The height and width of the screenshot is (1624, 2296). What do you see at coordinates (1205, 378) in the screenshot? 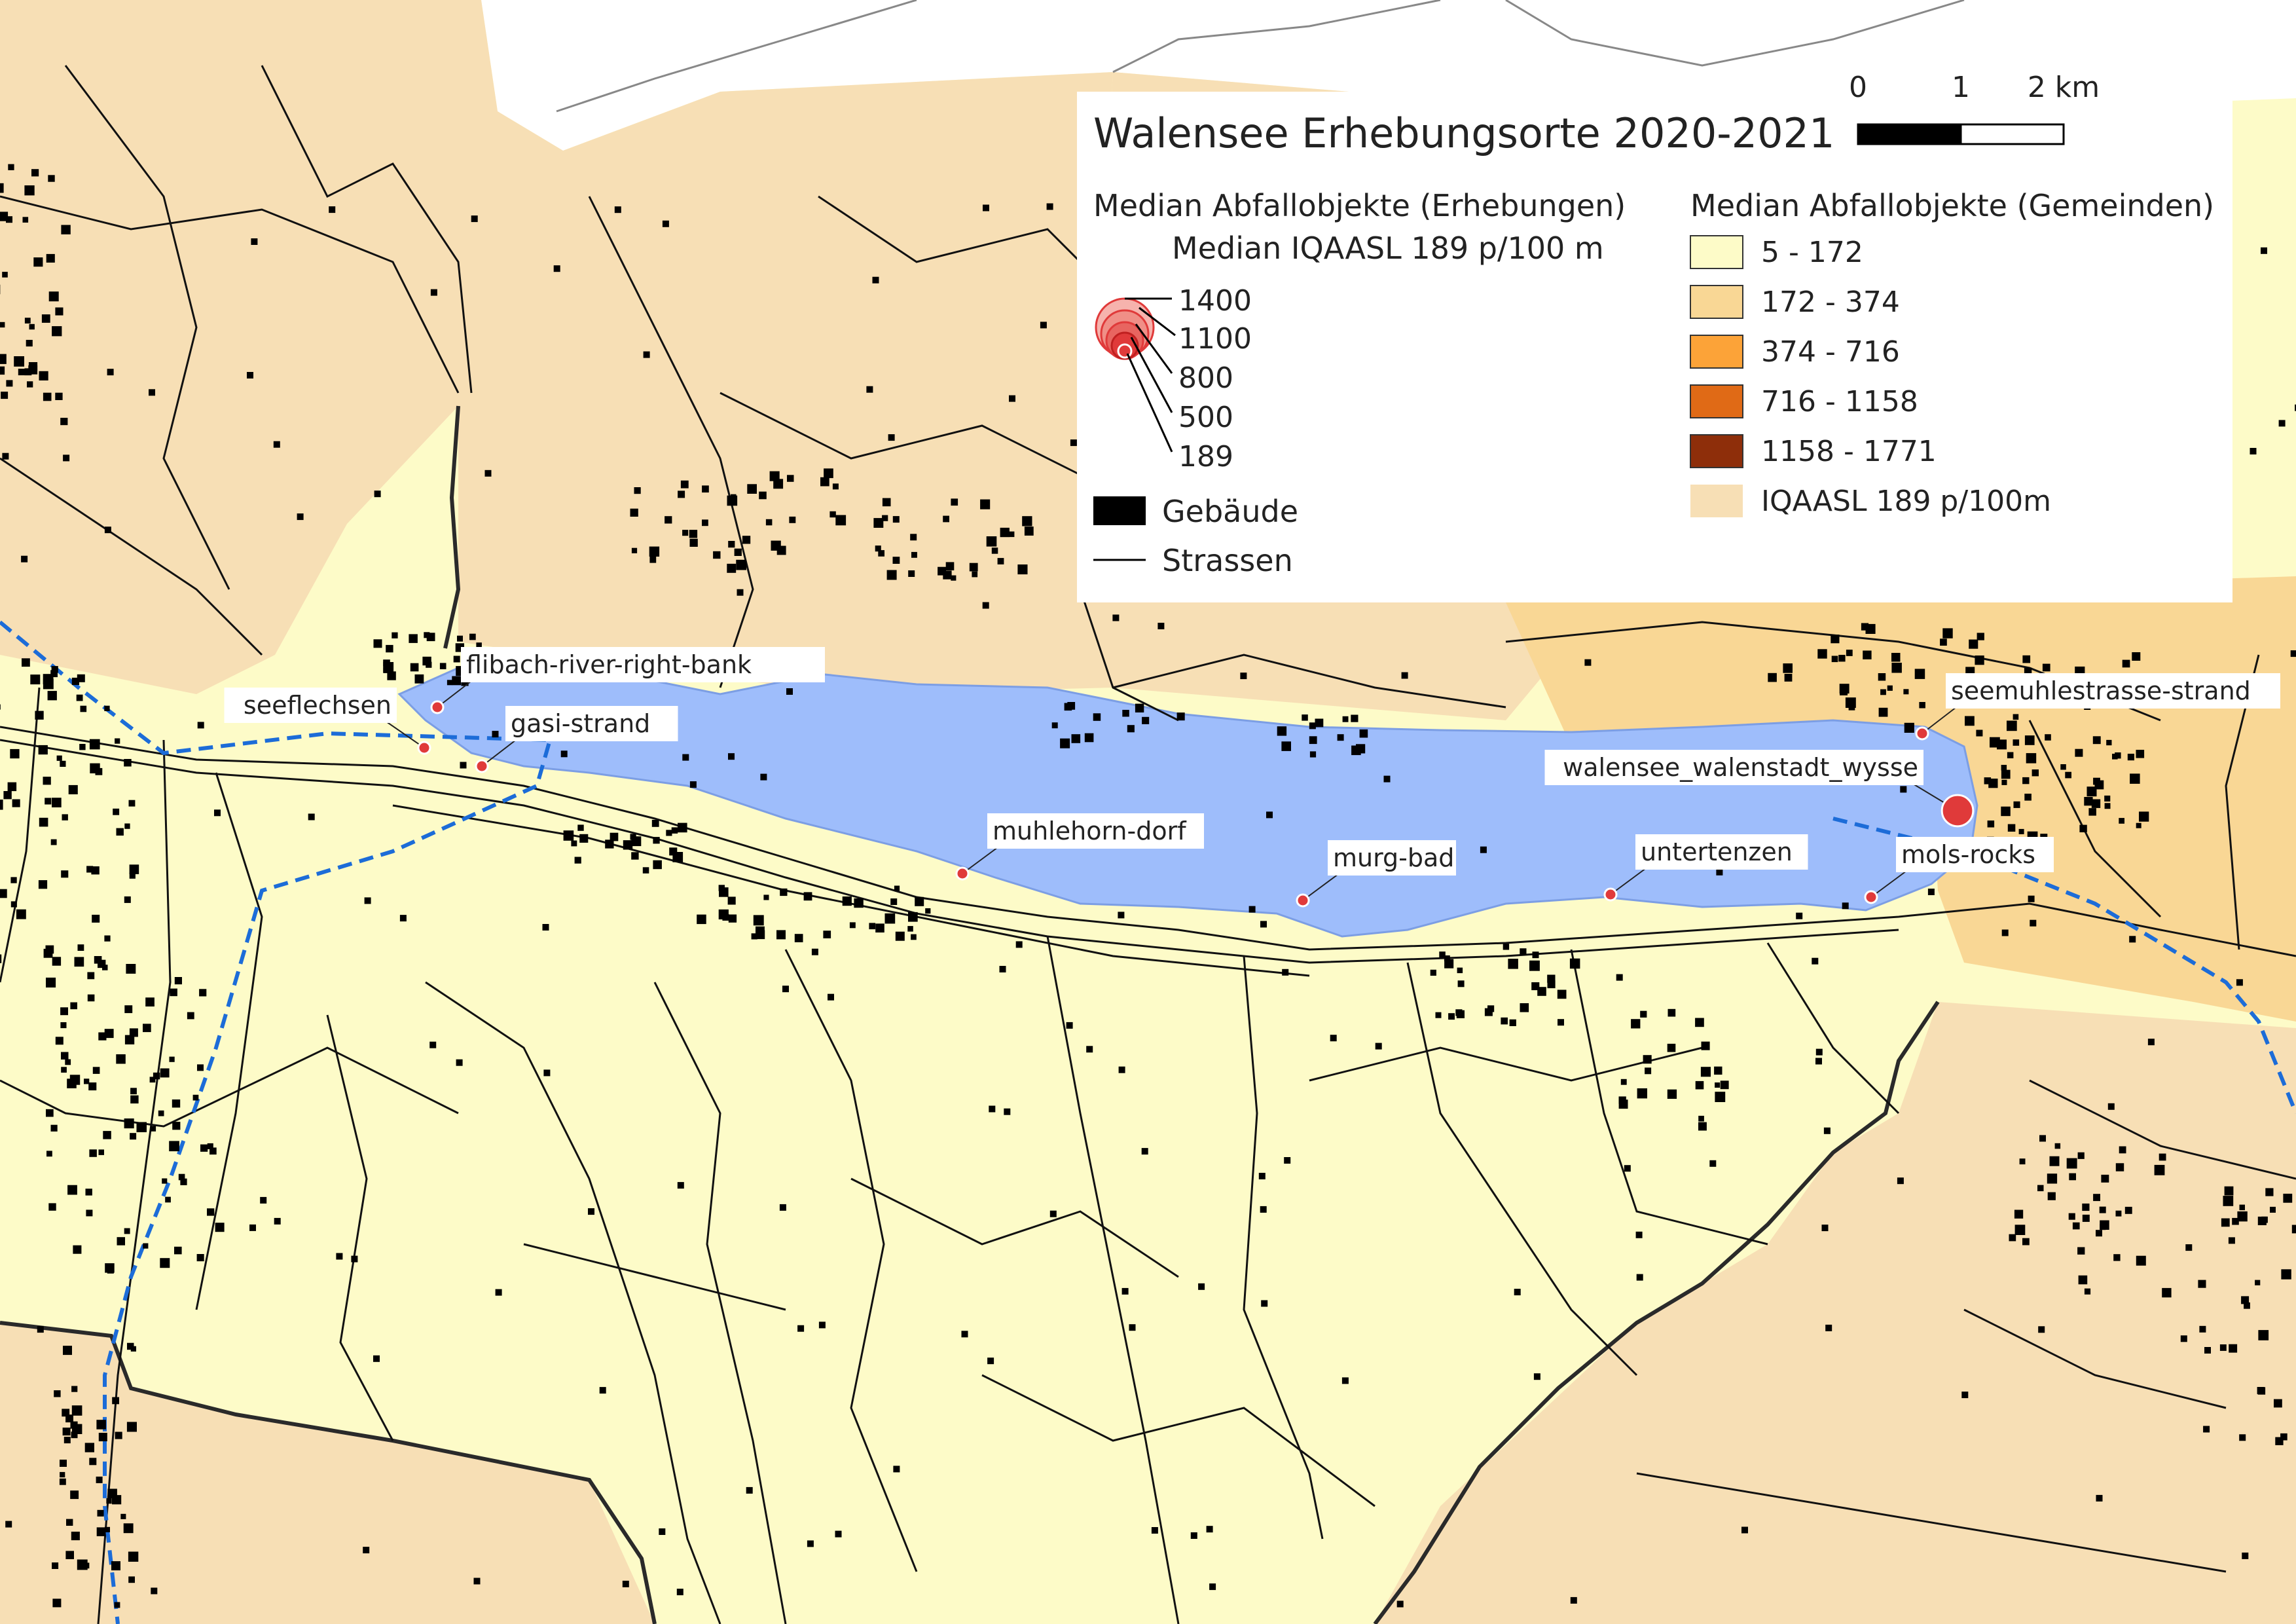
I see `bubble-label-800: 800` at bounding box center [1205, 378].